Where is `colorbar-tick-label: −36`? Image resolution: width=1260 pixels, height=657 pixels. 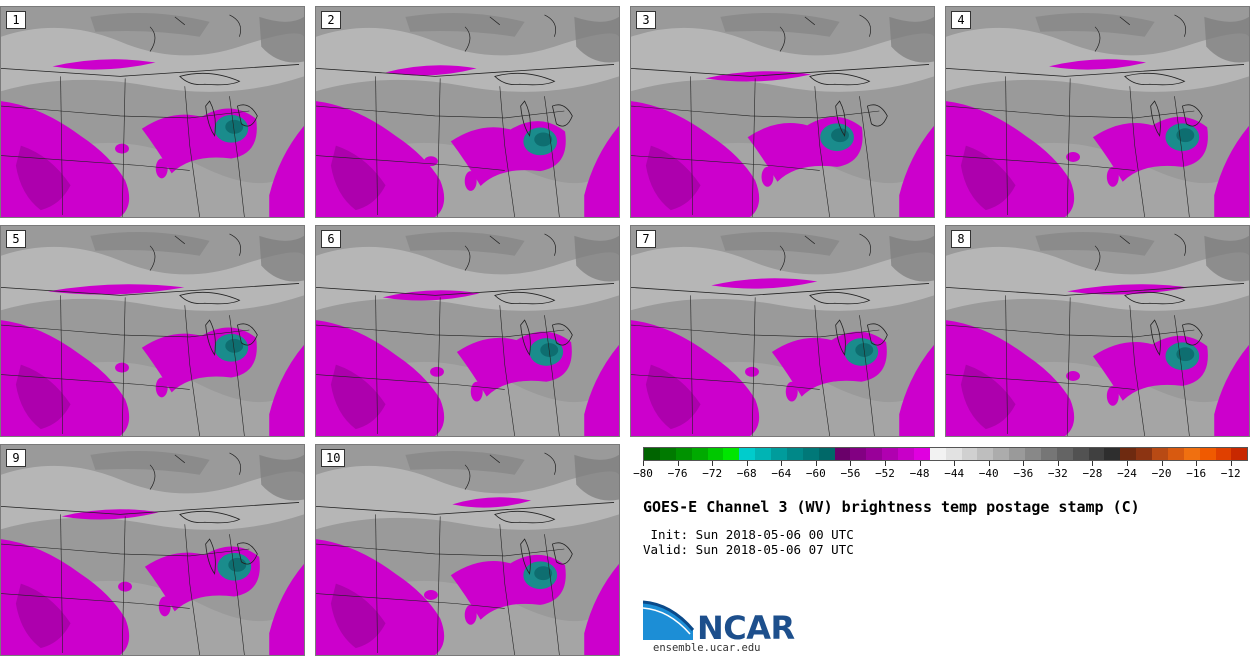
colorbar-tick-label: −36 is located at coordinates (1023, 473).